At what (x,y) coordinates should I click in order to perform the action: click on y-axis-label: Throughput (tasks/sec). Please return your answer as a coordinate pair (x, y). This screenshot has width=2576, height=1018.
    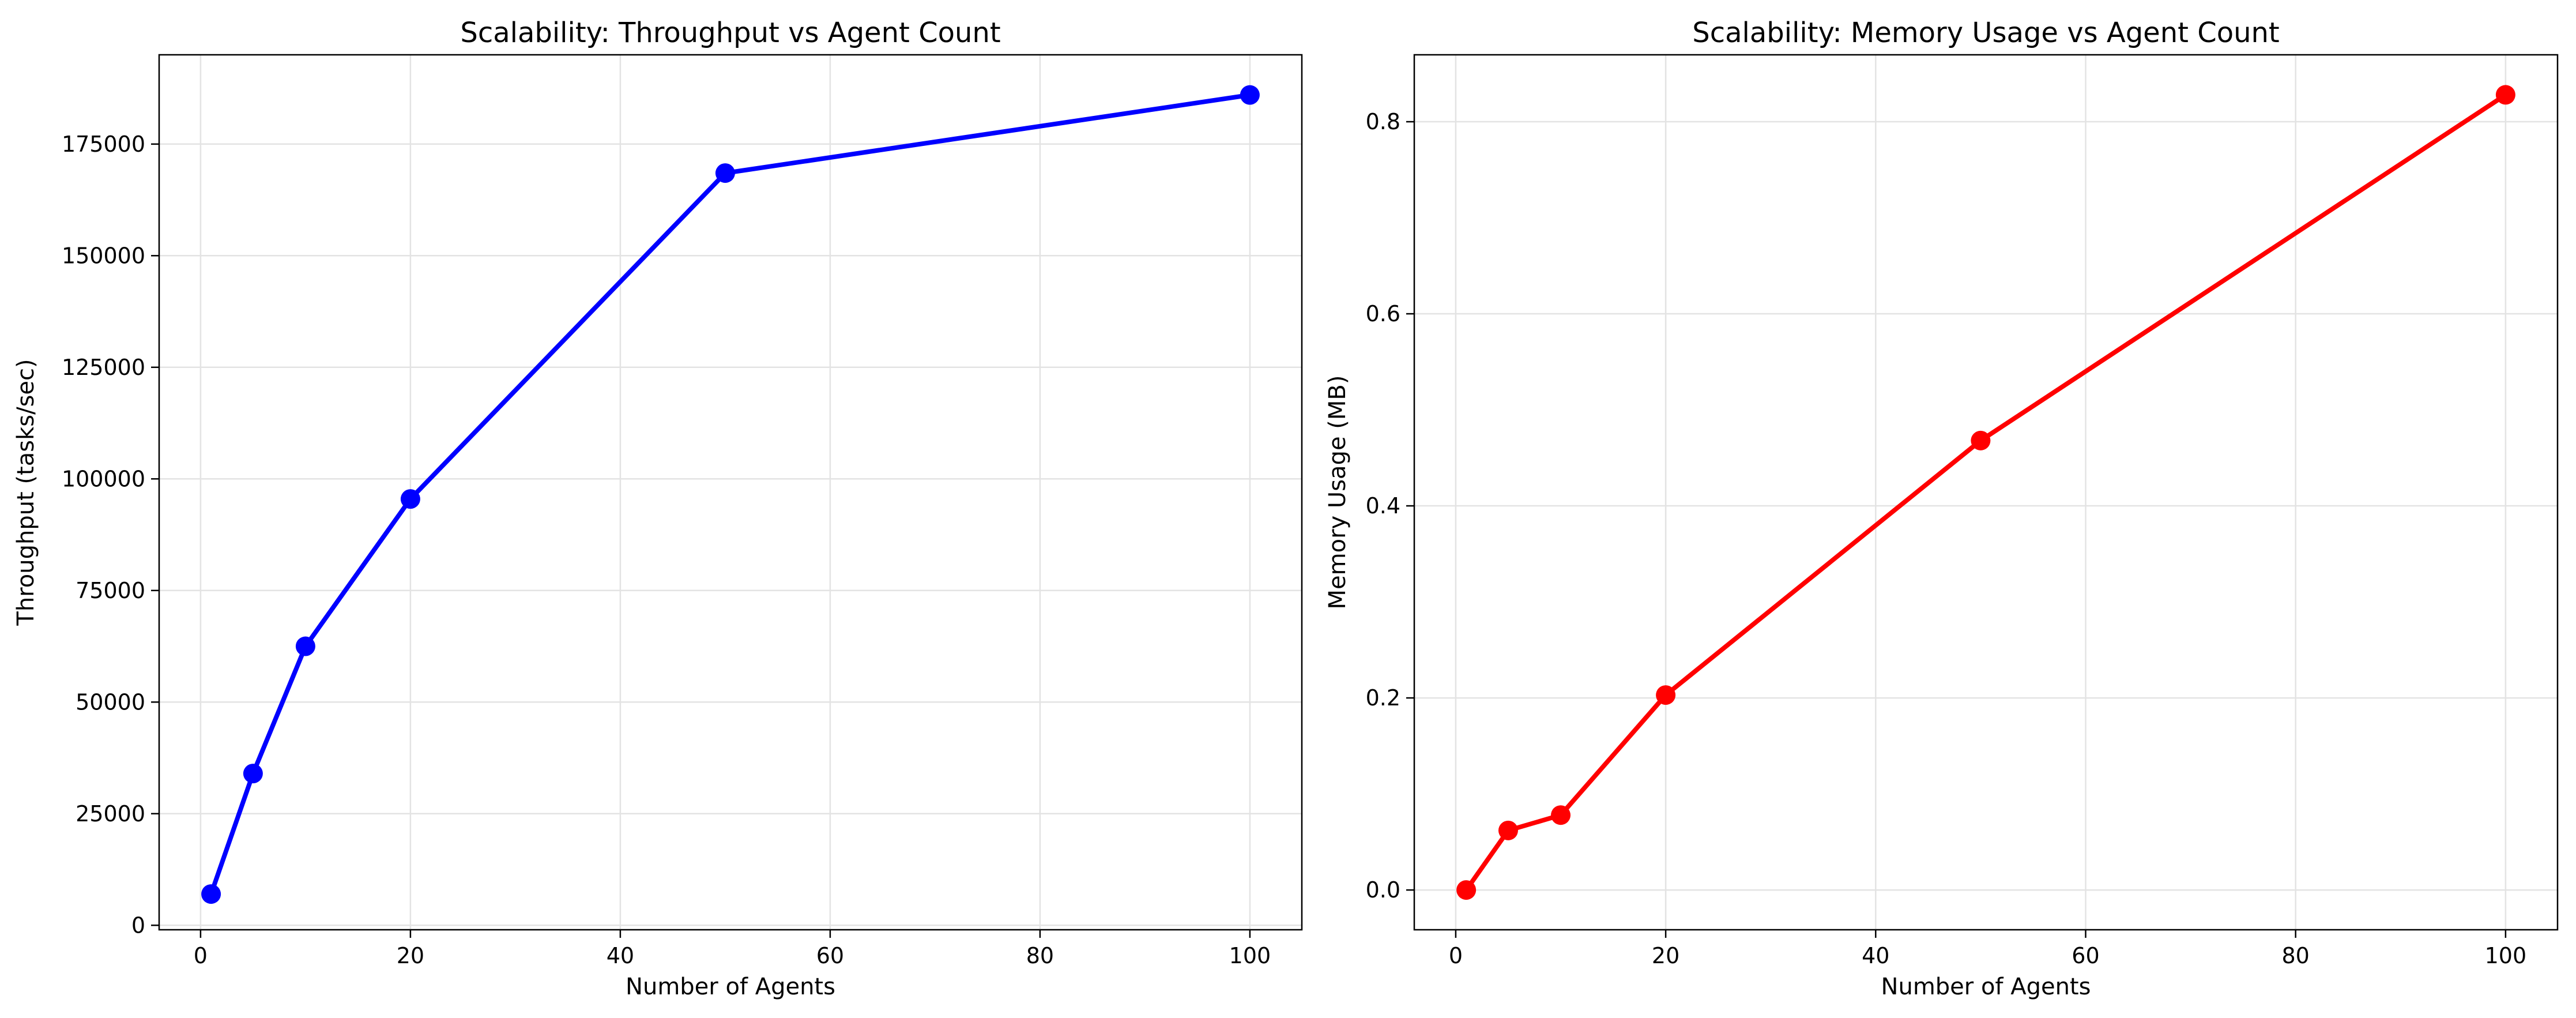
    Looking at the image, I should click on (26, 492).